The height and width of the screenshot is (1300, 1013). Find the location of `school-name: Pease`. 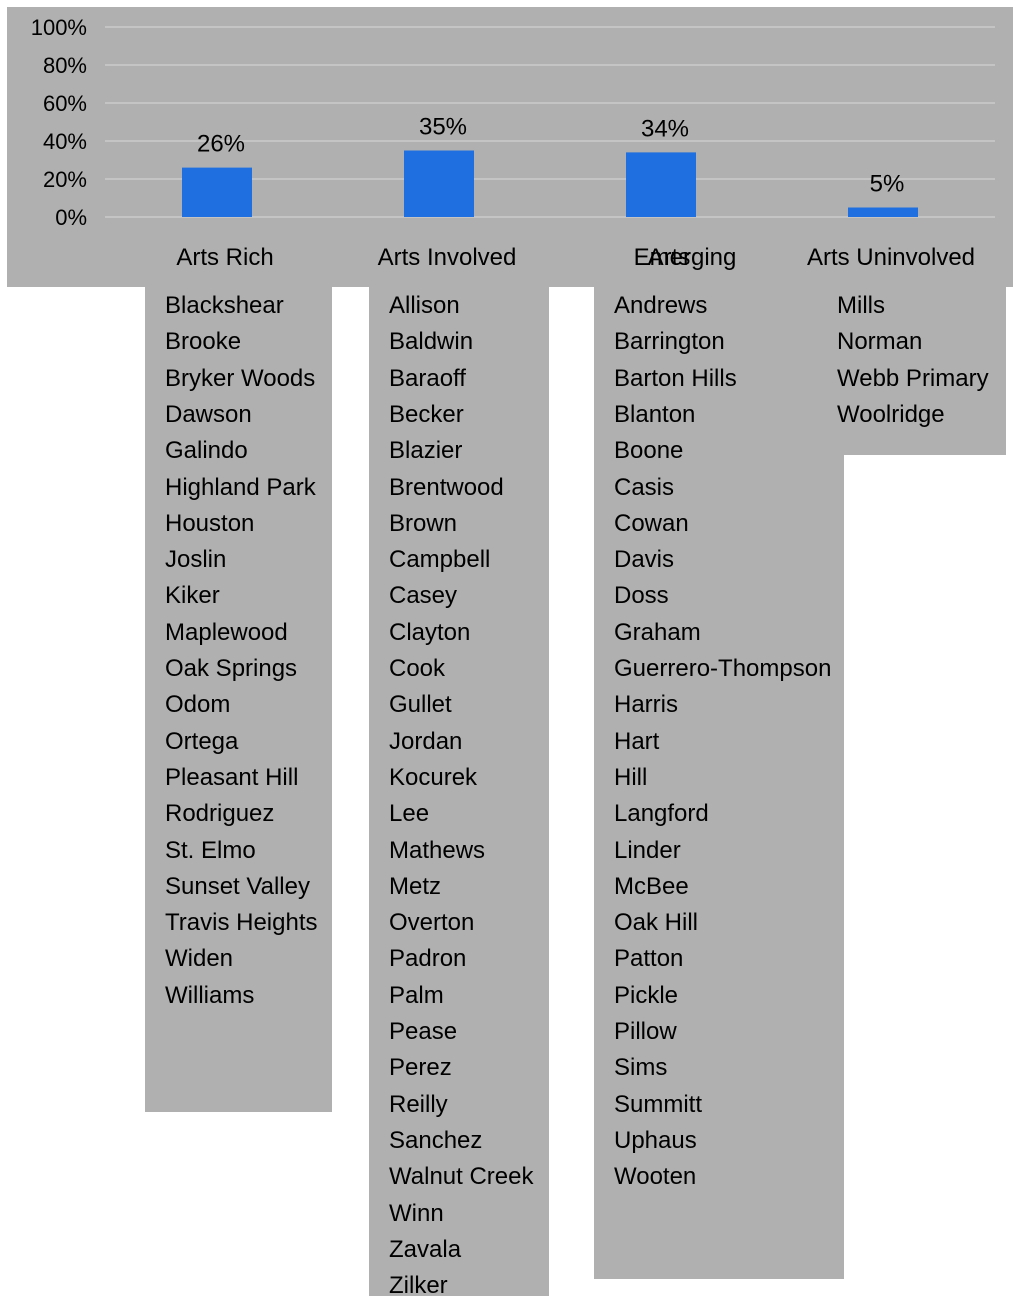

school-name: Pease is located at coordinates (423, 1031).